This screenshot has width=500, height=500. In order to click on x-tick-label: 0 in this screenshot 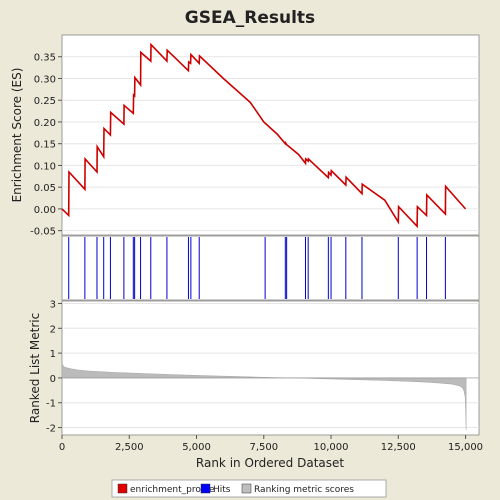, I will do `click(62, 447)`.